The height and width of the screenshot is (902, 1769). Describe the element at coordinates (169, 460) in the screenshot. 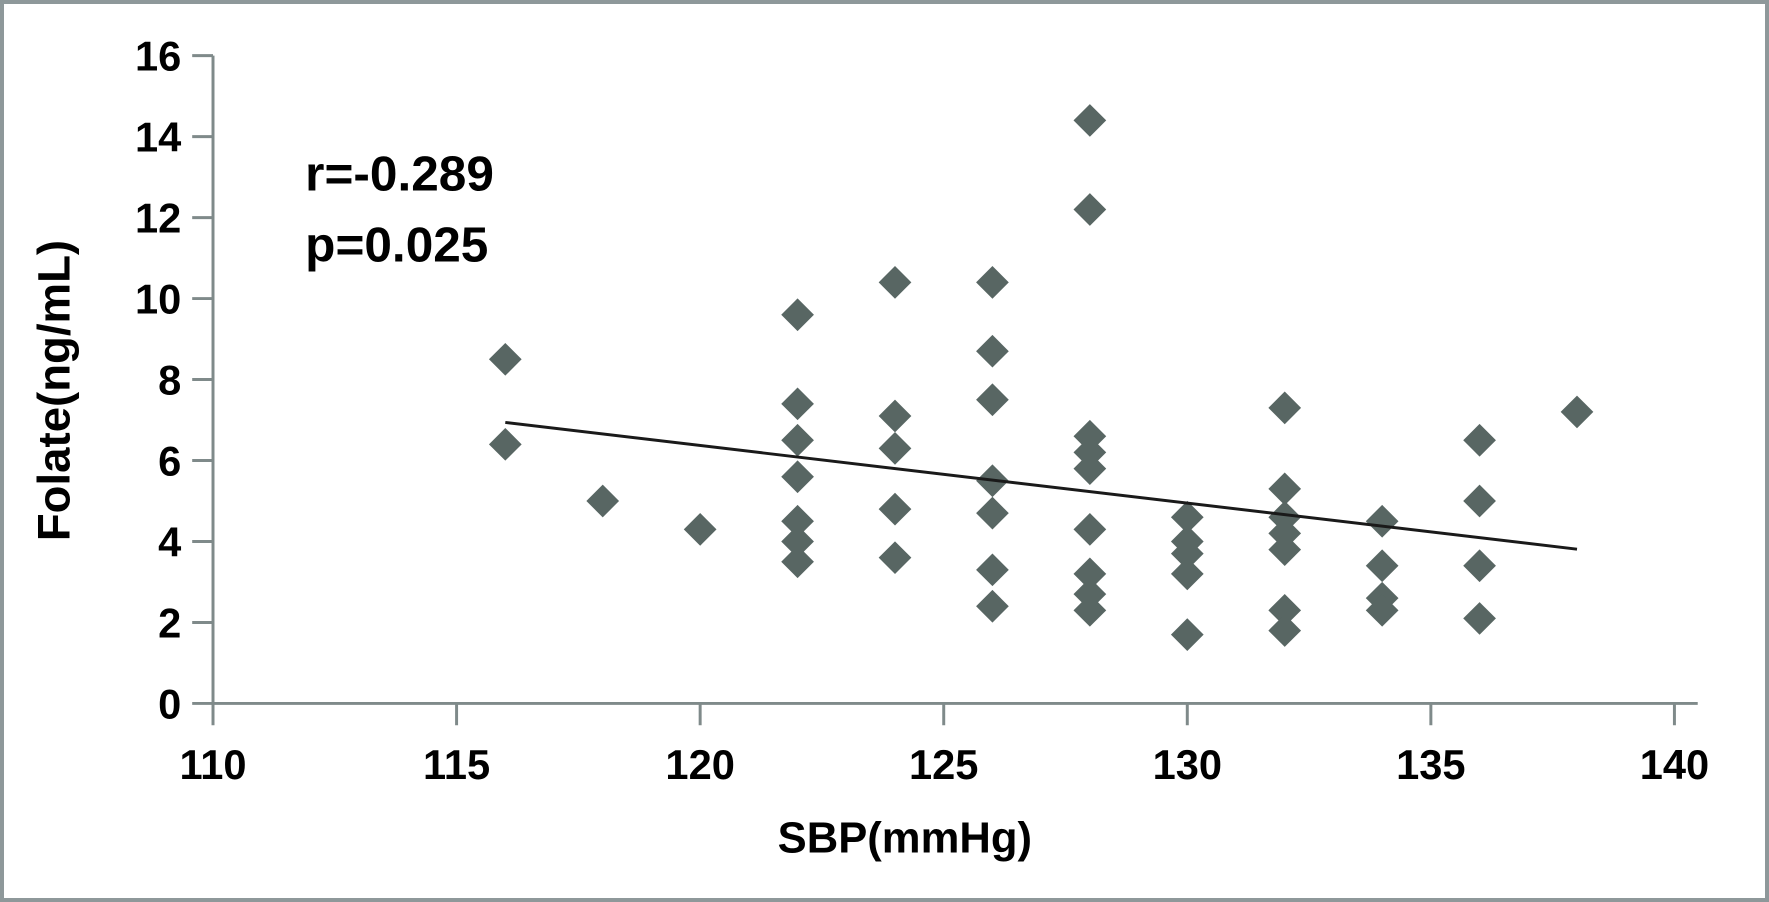

I see `y-tick-label: 6` at that location.